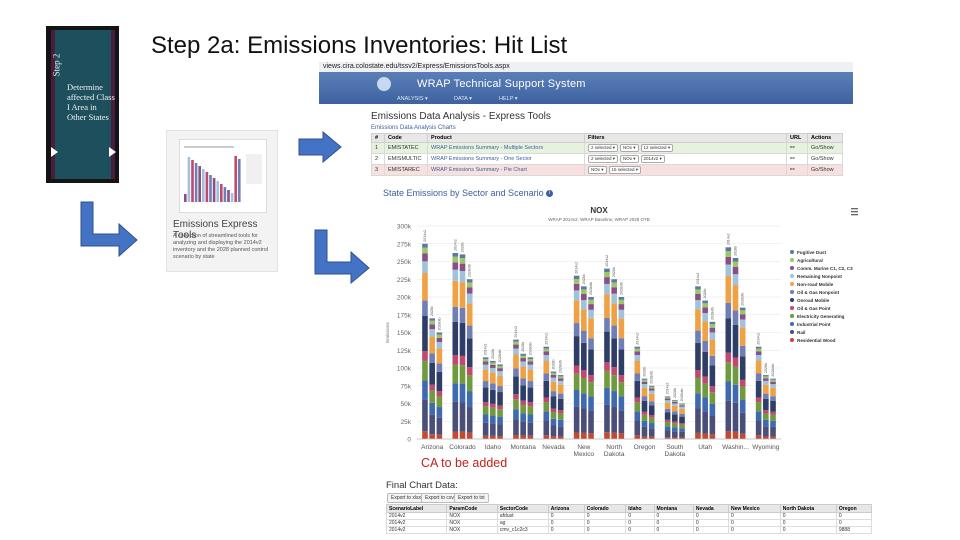  Describe the element at coordinates (854, 212) in the screenshot. I see `hamburger-icon` at that location.